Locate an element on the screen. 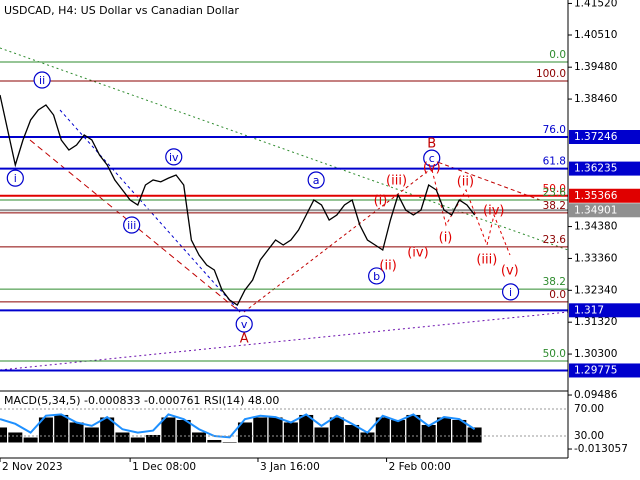 This screenshot has width=640, height=480. wave-path is located at coordinates (471, 212).